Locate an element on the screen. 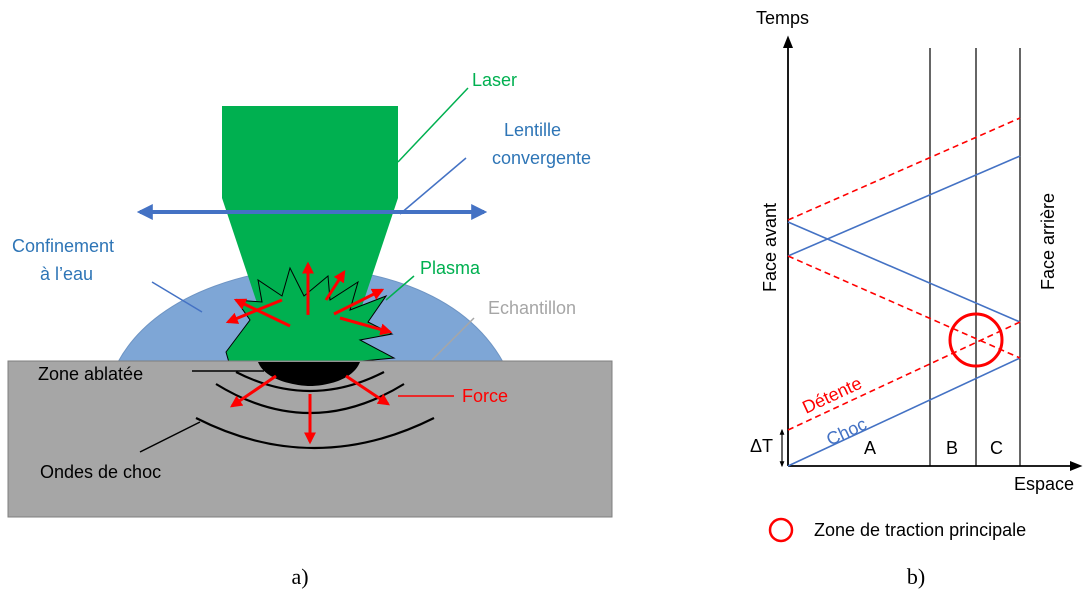 Image resolution: width=1085 pixels, height=599 pixels. label-delta-t: ΔT is located at coordinates (761, 446).